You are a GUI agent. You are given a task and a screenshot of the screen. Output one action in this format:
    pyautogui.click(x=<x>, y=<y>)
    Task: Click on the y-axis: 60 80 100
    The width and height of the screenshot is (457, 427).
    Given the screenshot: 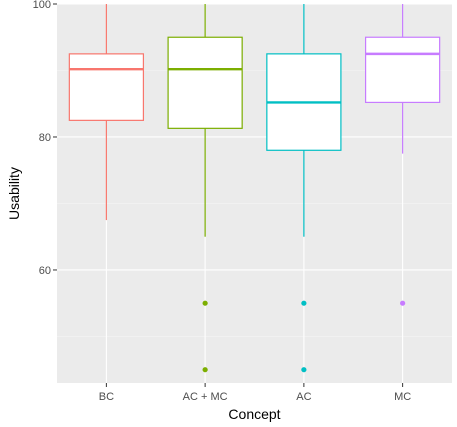 What is the action you would take?
    pyautogui.click(x=45, y=138)
    